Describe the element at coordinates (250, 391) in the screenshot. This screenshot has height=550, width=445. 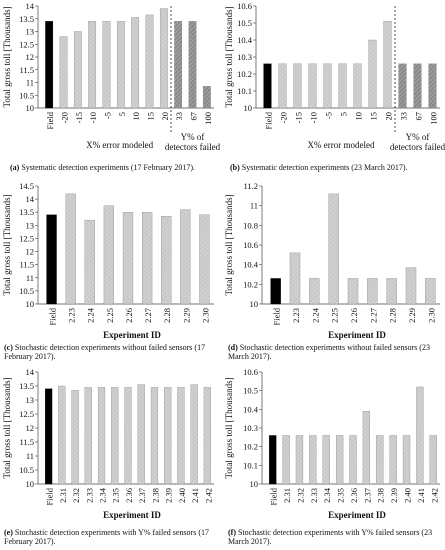
I see `ytick-label-f-5: 10.5` at that location.